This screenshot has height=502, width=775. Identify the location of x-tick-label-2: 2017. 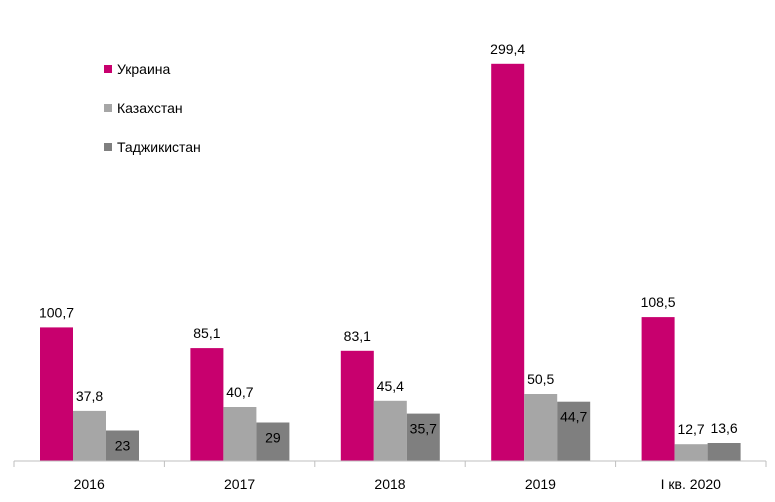
(239, 484).